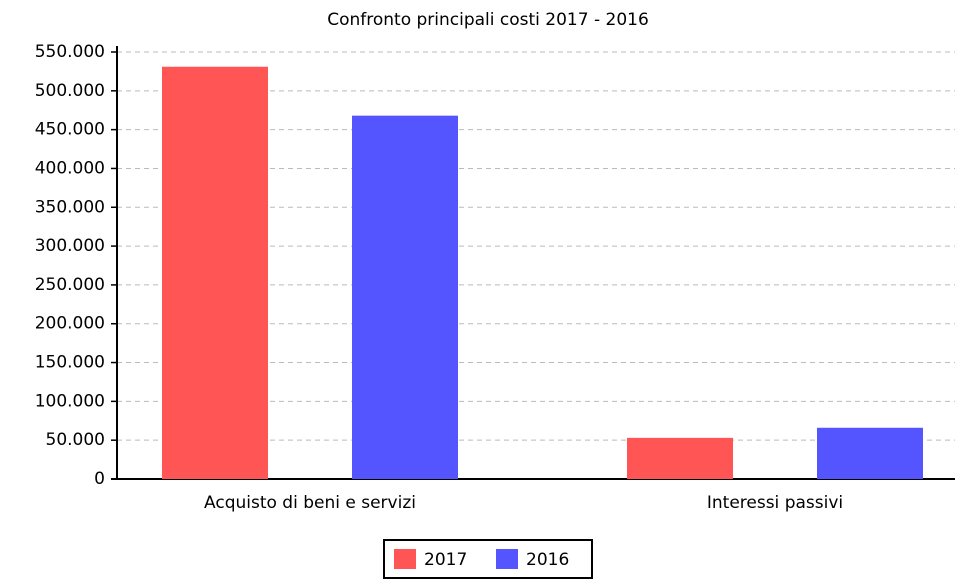  I want to click on y-tick-label: 200.000, so click(70, 324).